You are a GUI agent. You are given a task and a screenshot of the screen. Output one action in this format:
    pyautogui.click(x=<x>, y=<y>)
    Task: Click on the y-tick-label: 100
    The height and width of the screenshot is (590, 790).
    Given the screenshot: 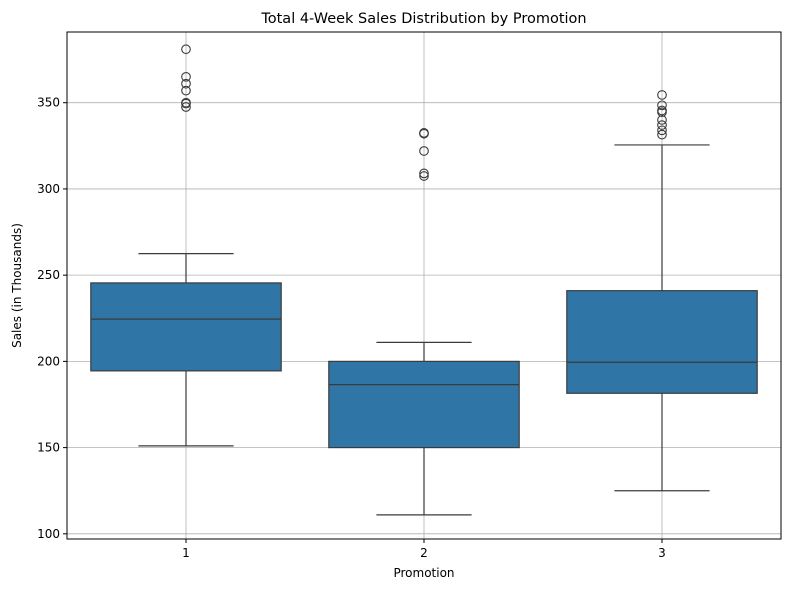 What is the action you would take?
    pyautogui.click(x=48, y=534)
    